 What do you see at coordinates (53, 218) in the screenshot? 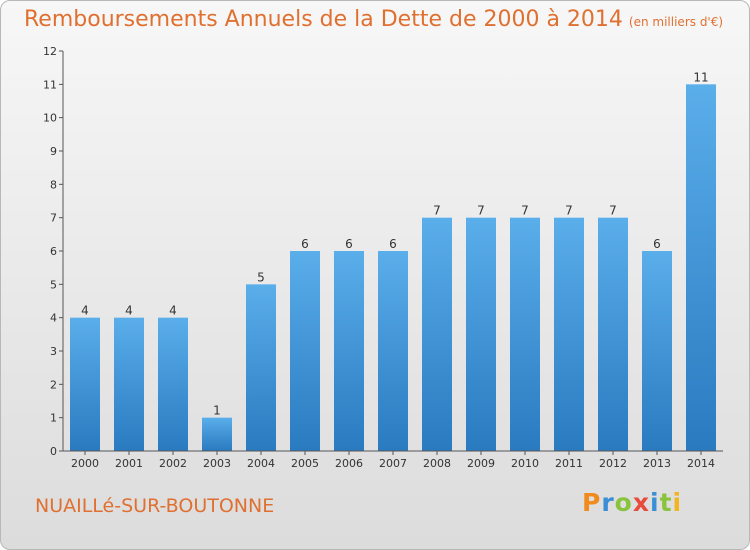
I see `y-tick-label: 7` at bounding box center [53, 218].